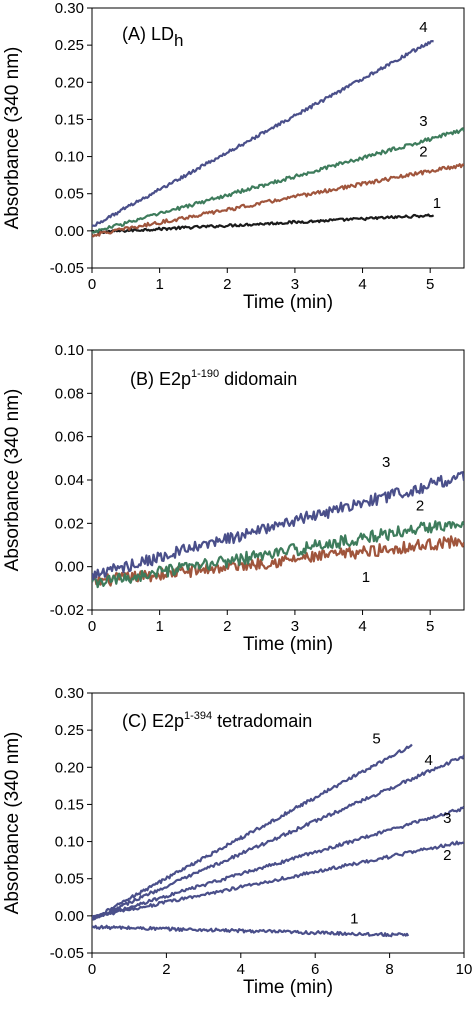 The image size is (474, 1010). I want to click on panel-b-series-label-1: 1, so click(366, 577).